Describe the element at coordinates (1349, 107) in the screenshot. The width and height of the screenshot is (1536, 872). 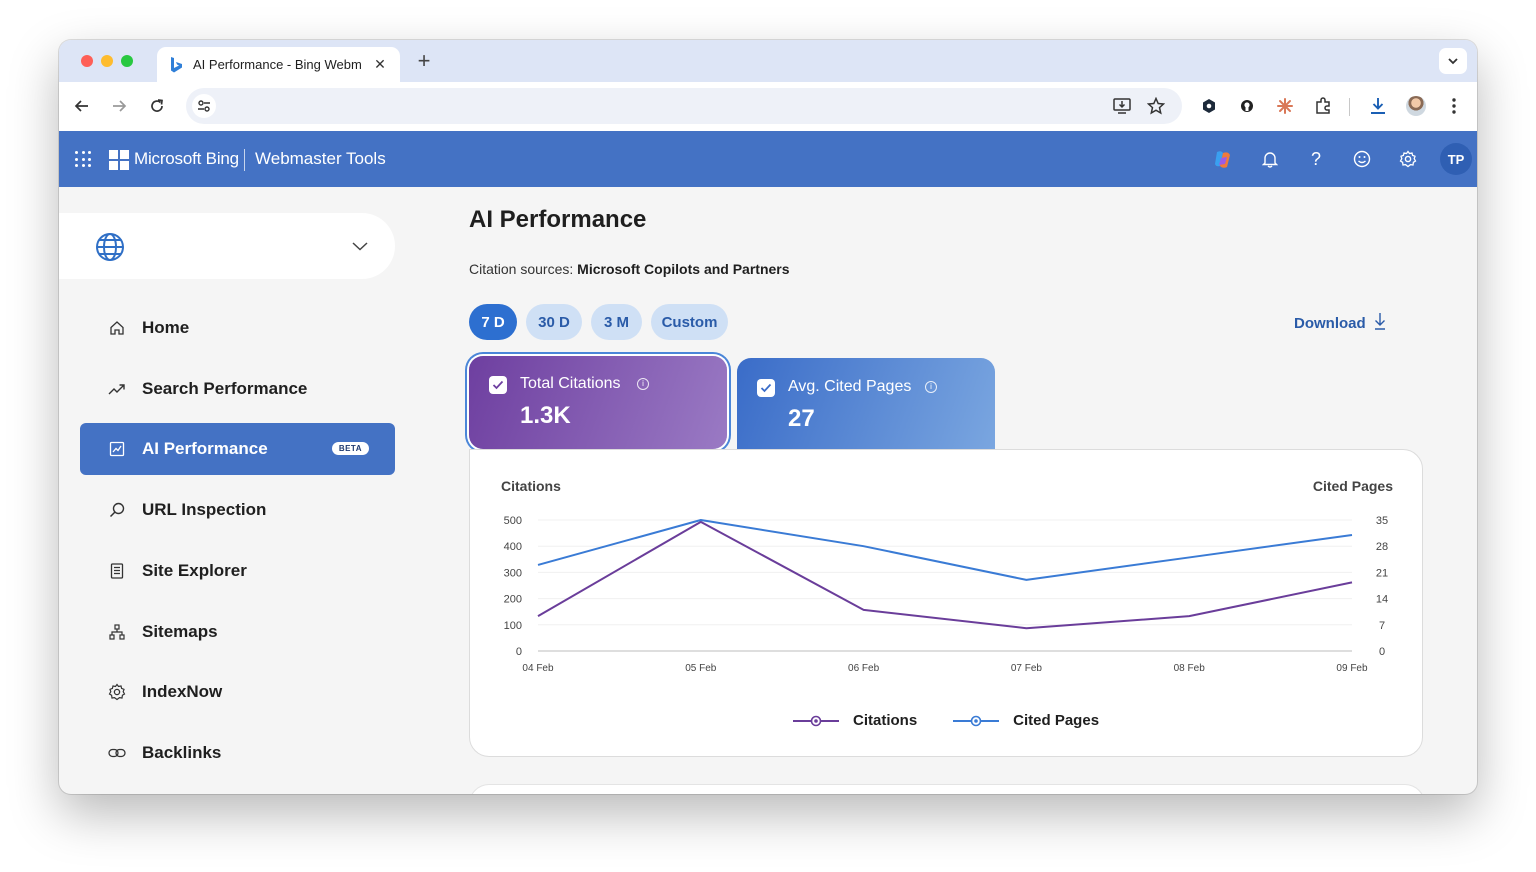
I see `toolbar-divider` at that location.